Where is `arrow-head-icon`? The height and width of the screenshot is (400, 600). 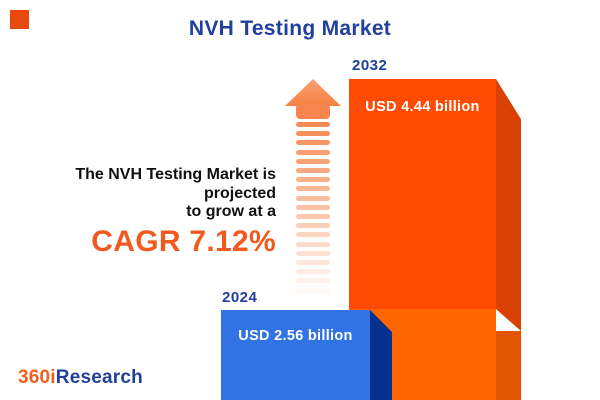
arrow-head-icon is located at coordinates (313, 92).